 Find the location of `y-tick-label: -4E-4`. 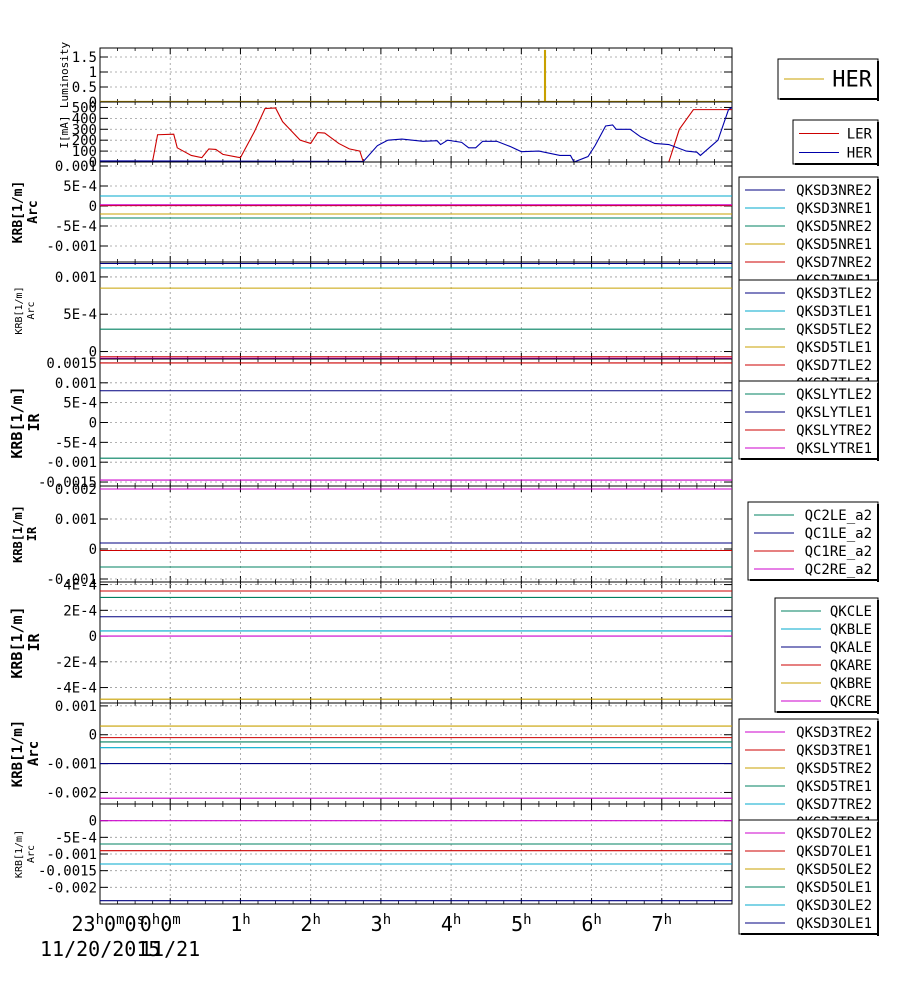

y-tick-label: -4E-4 is located at coordinates (76, 689).